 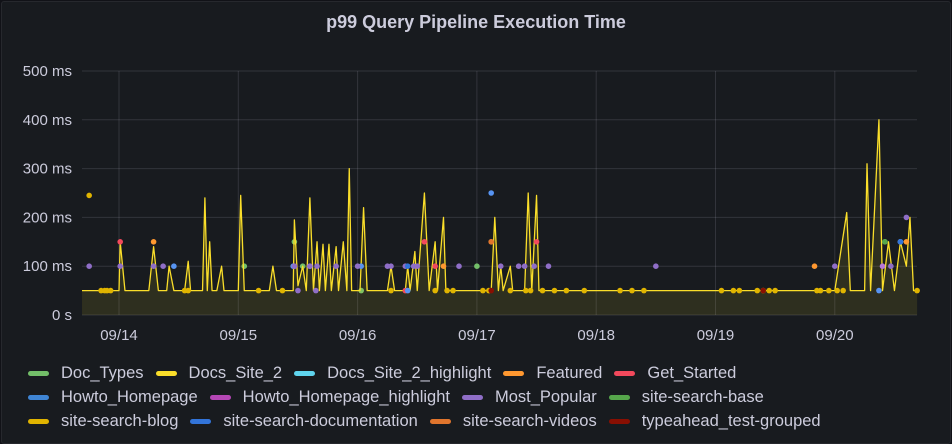 What do you see at coordinates (529, 397) in the screenshot?
I see `legend-item: Most_Popular` at bounding box center [529, 397].